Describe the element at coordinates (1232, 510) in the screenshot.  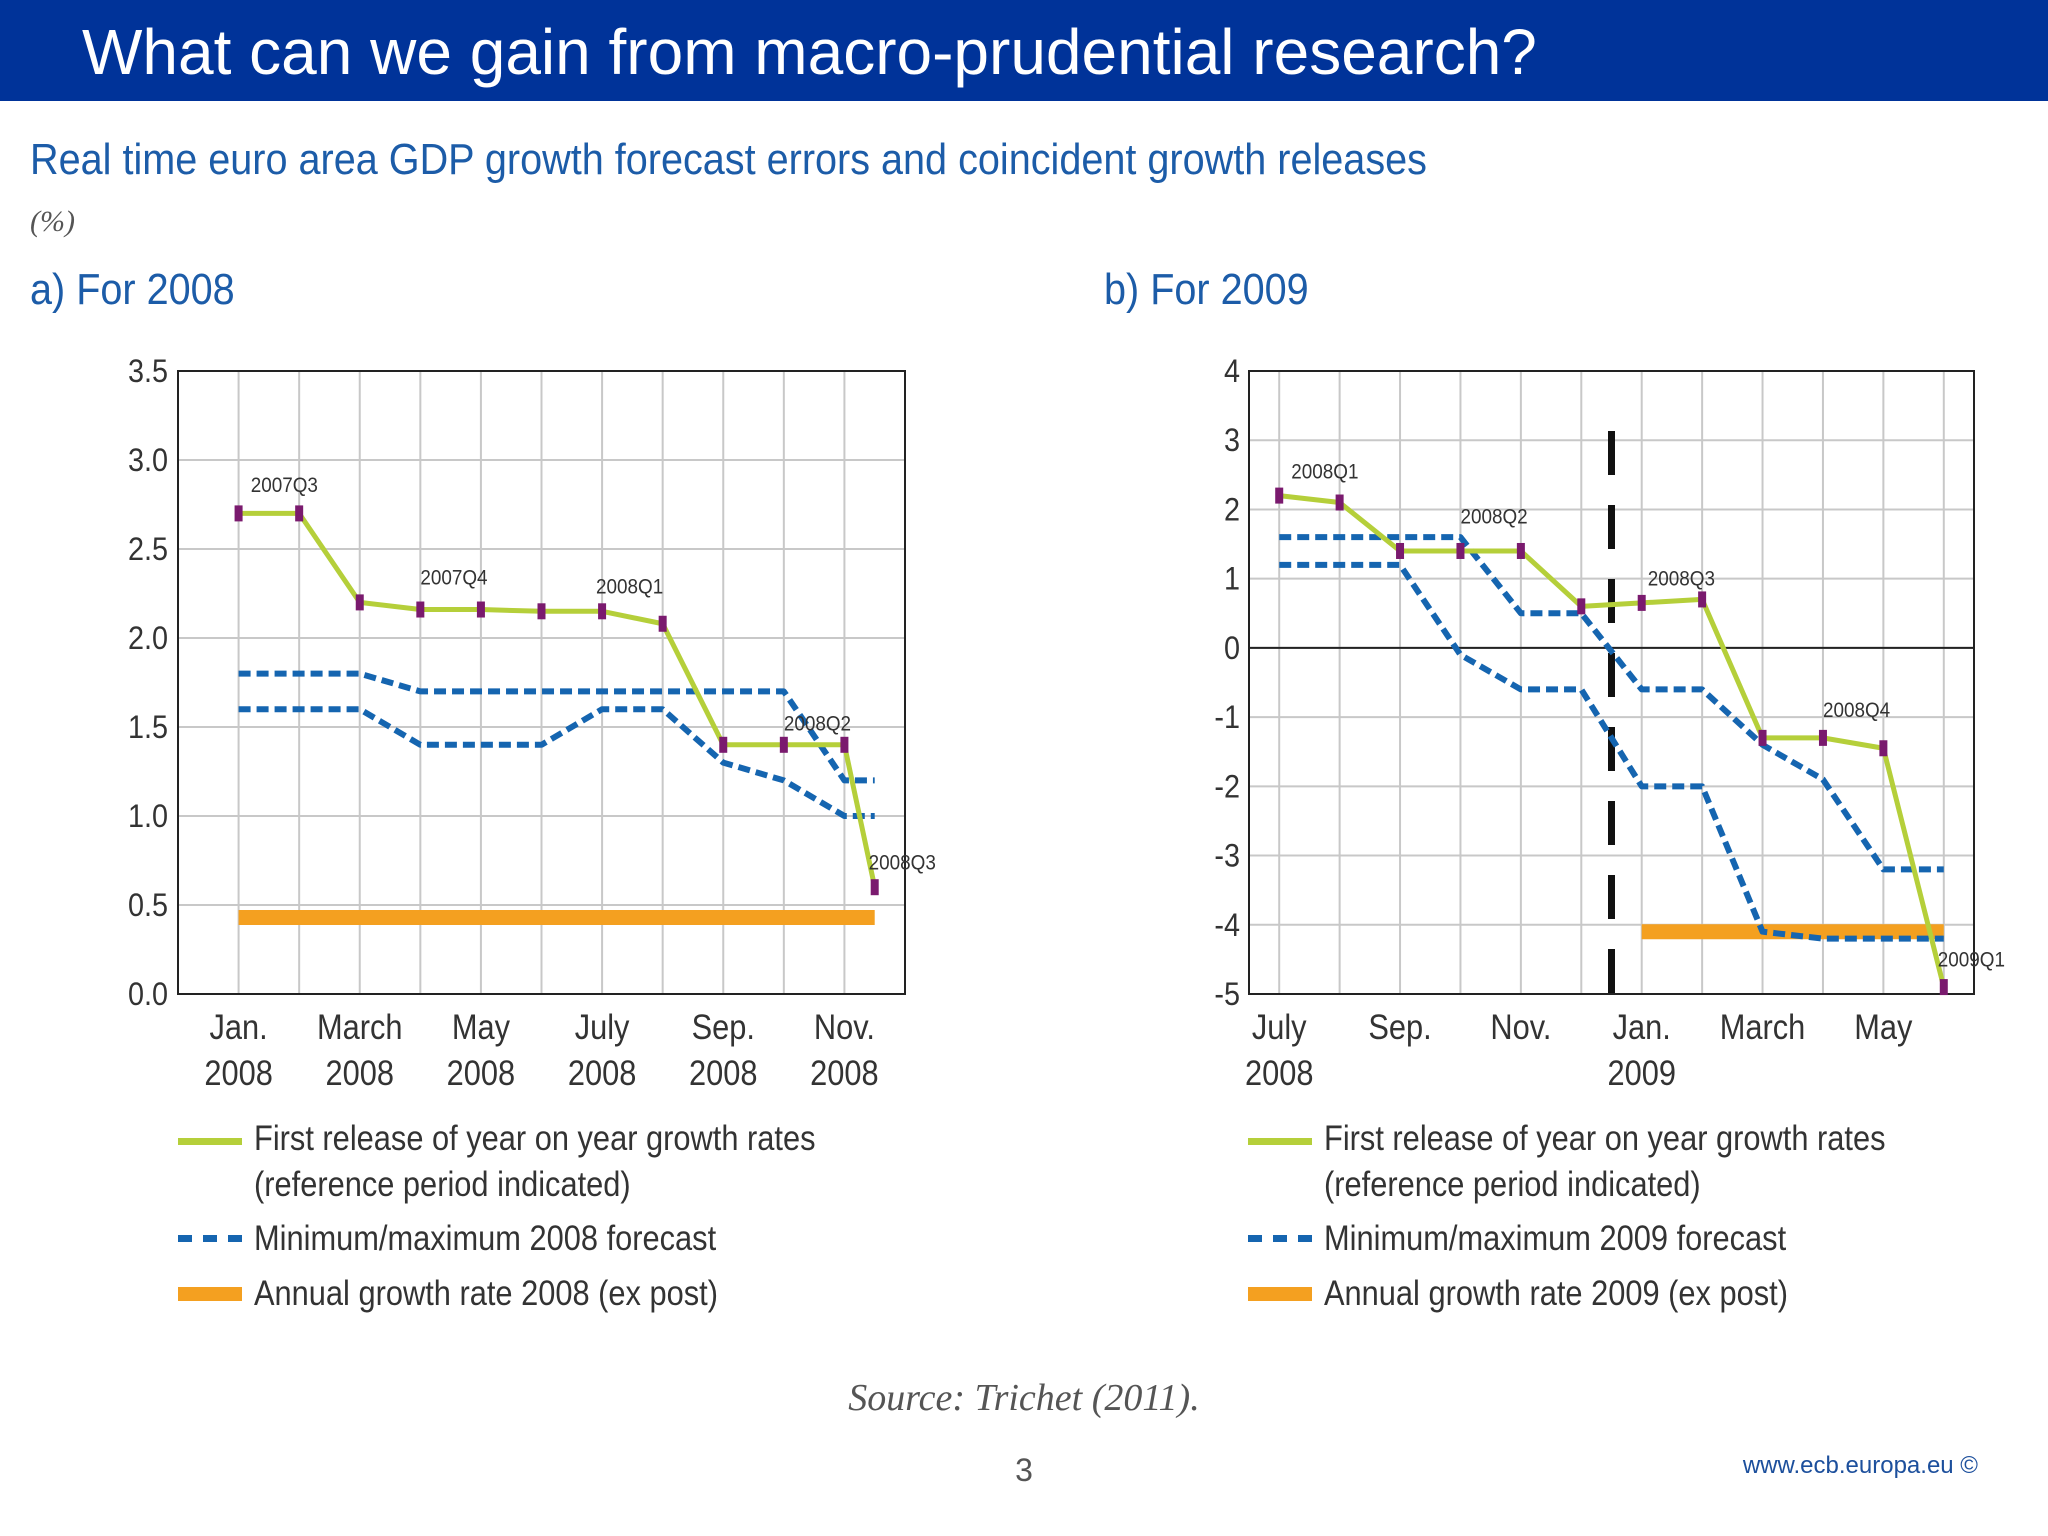
I see `y-tick-label: 2` at that location.